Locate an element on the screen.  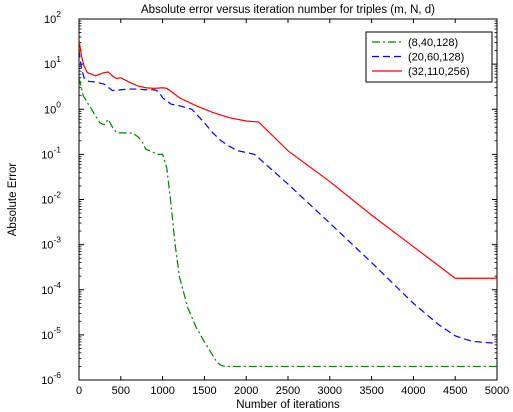
x-tick-label: 2000 is located at coordinates (246, 391).